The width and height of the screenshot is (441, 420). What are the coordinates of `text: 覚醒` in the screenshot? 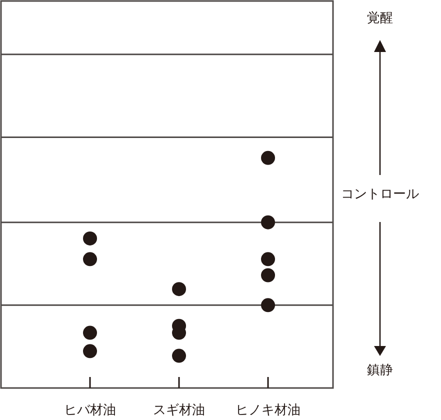 It's located at (380, 18).